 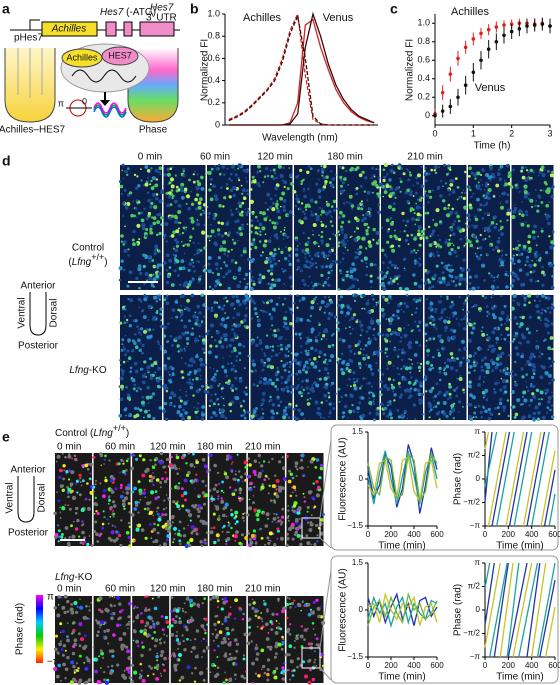 What do you see at coordinates (88, 248) in the screenshot?
I see `condition: Control` at bounding box center [88, 248].